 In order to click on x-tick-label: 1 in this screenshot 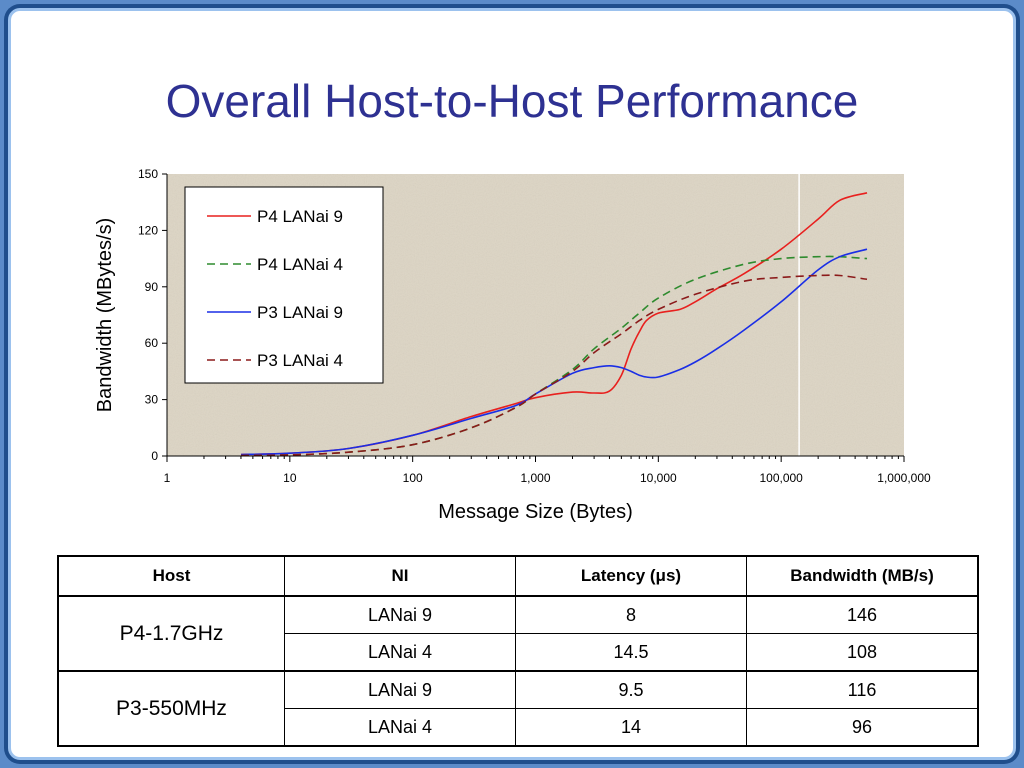, I will do `click(167, 478)`.